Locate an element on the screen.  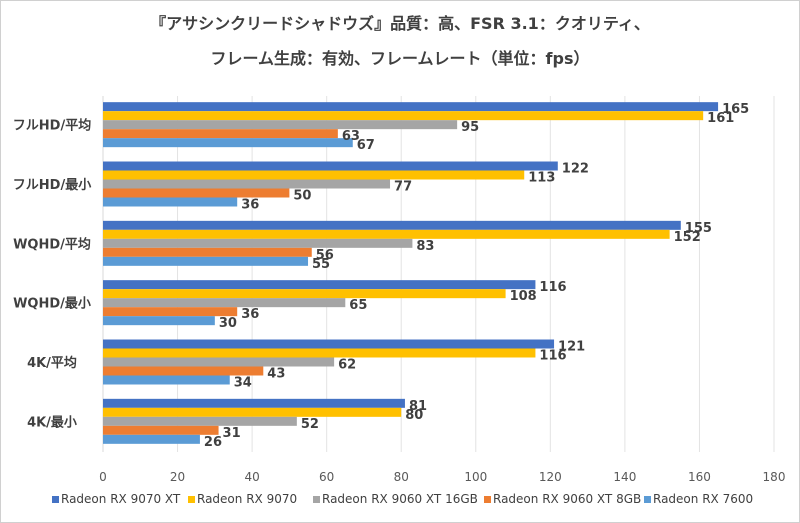
data-label: 165 is located at coordinates (735, 109).